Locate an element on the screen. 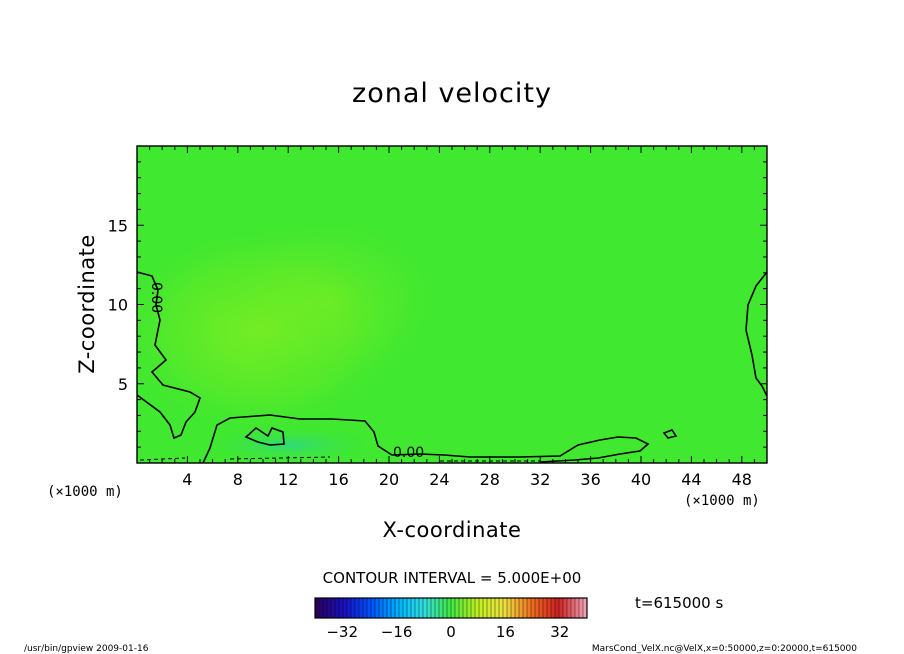 The image size is (904, 654). x-tick-label: 40 is located at coordinates (641, 479).